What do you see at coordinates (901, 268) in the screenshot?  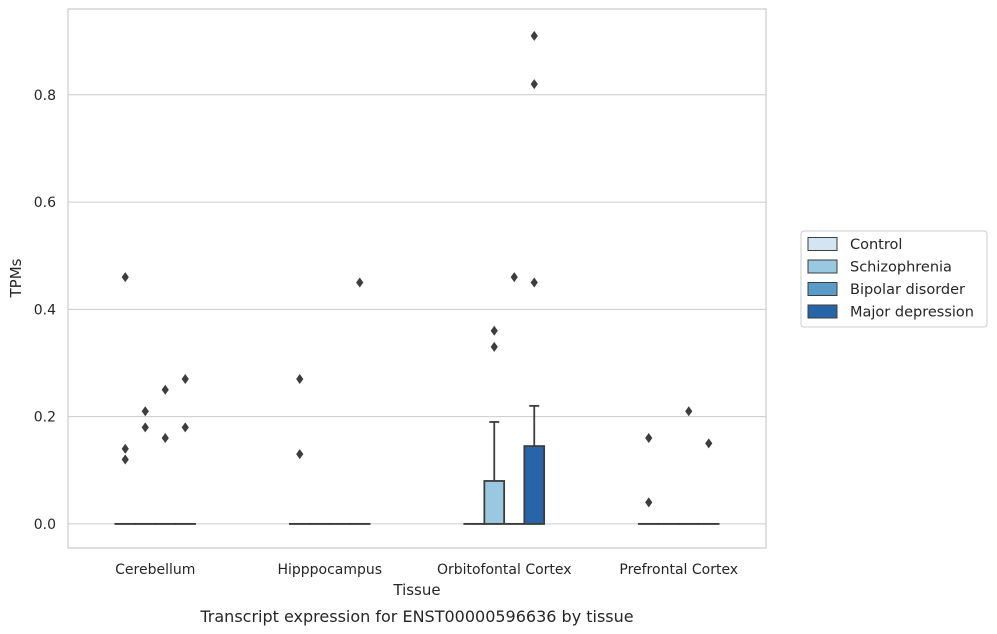 I see `legend-label: Schizophrenia` at bounding box center [901, 268].